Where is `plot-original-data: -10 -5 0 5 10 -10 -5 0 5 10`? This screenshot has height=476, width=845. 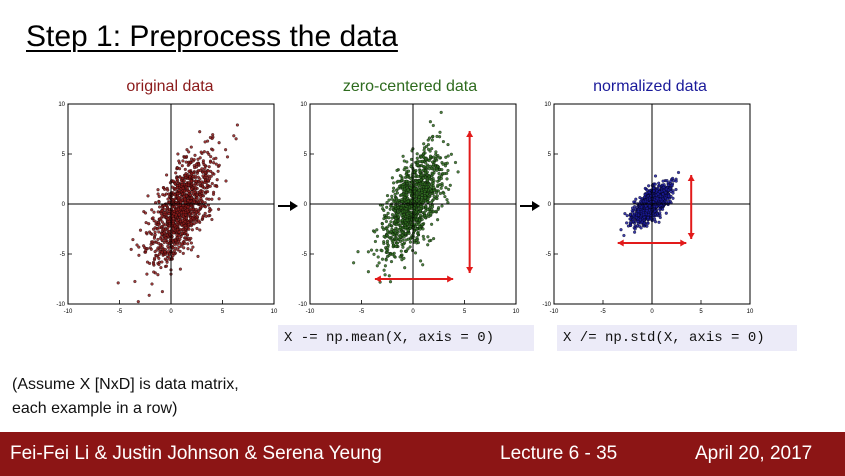
plot-original-data: -10 -5 0 5 10 -10 -5 0 5 10 is located at coordinates (167, 208).